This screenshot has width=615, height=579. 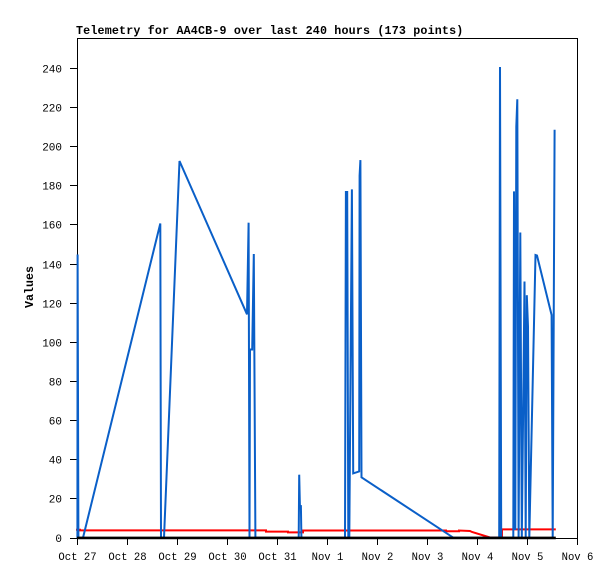 What do you see at coordinates (55, 423) in the screenshot?
I see `svg-text: 60` at bounding box center [55, 423].